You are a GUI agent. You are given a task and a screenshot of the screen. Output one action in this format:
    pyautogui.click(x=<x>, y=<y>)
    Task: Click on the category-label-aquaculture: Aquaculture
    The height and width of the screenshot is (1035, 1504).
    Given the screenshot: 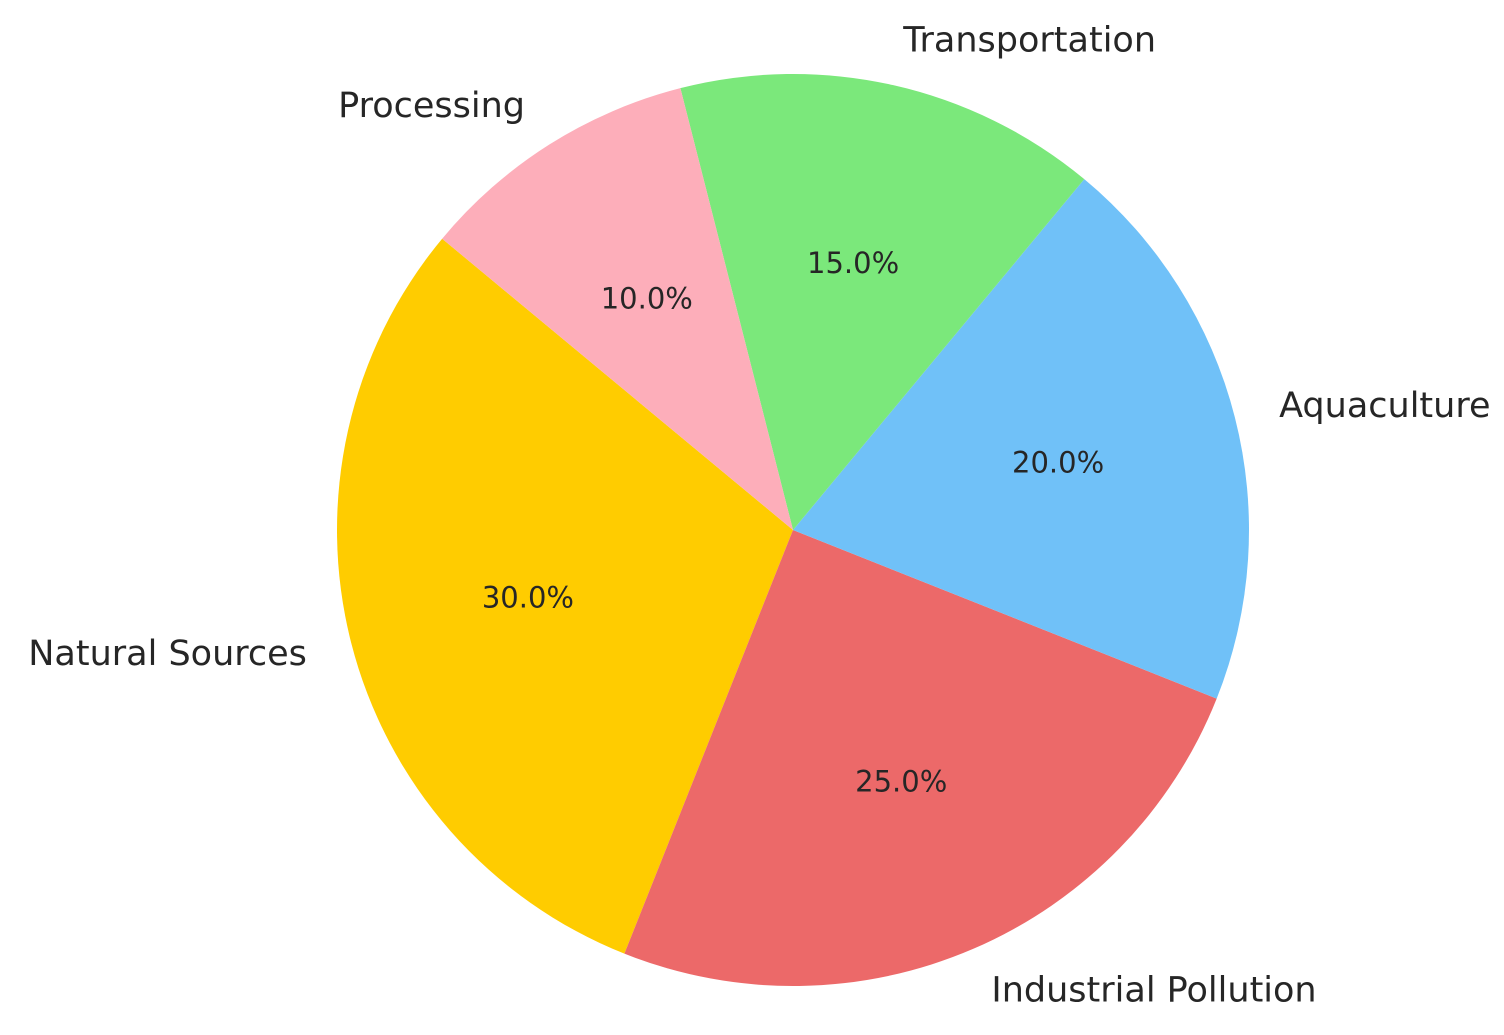 What is the action you would take?
    pyautogui.click(x=1384, y=406)
    